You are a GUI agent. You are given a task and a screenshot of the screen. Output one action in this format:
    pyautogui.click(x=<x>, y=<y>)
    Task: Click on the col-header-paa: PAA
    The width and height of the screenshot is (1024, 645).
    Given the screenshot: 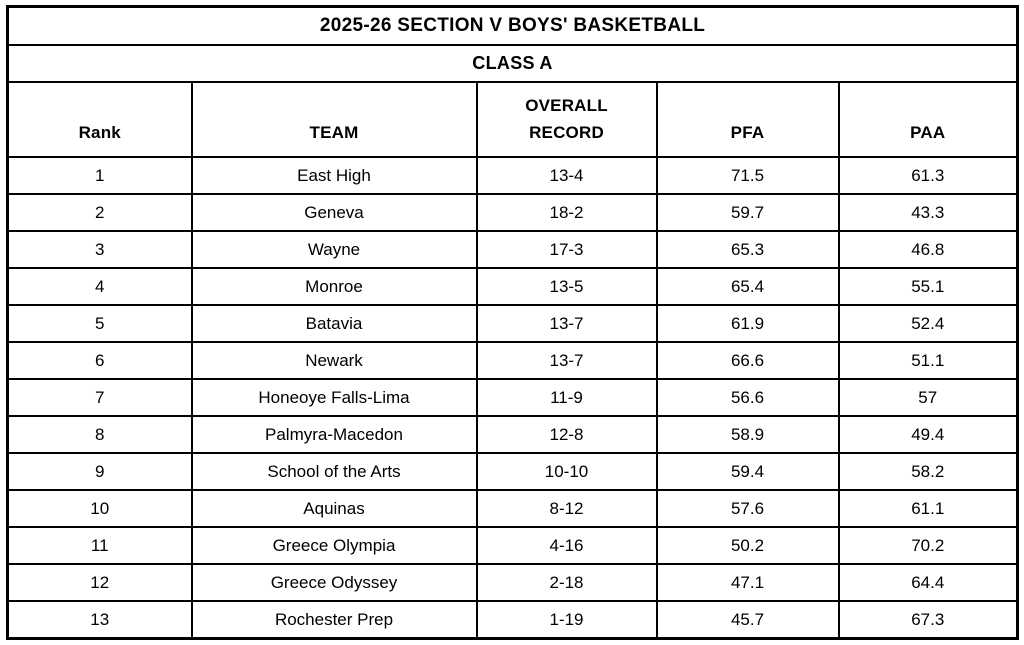 What is the action you would take?
    pyautogui.click(x=928, y=119)
    